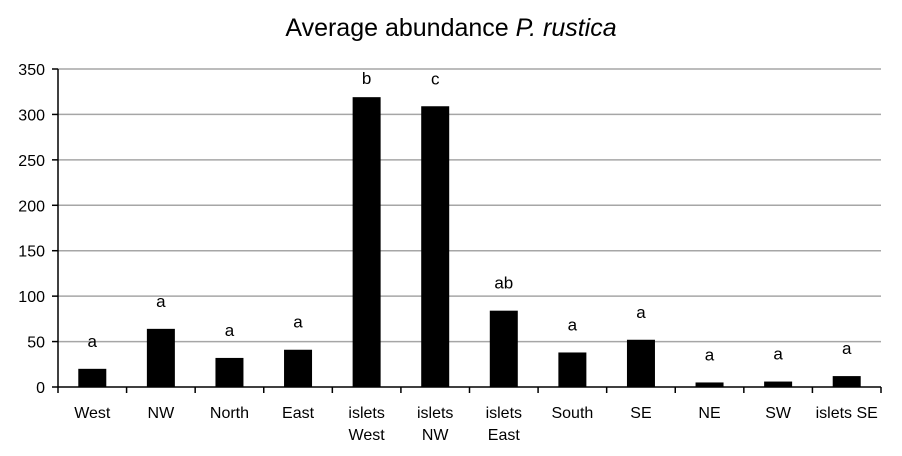 Image resolution: width=902 pixels, height=456 pixels. I want to click on y-tick-label: 250, so click(31, 161).